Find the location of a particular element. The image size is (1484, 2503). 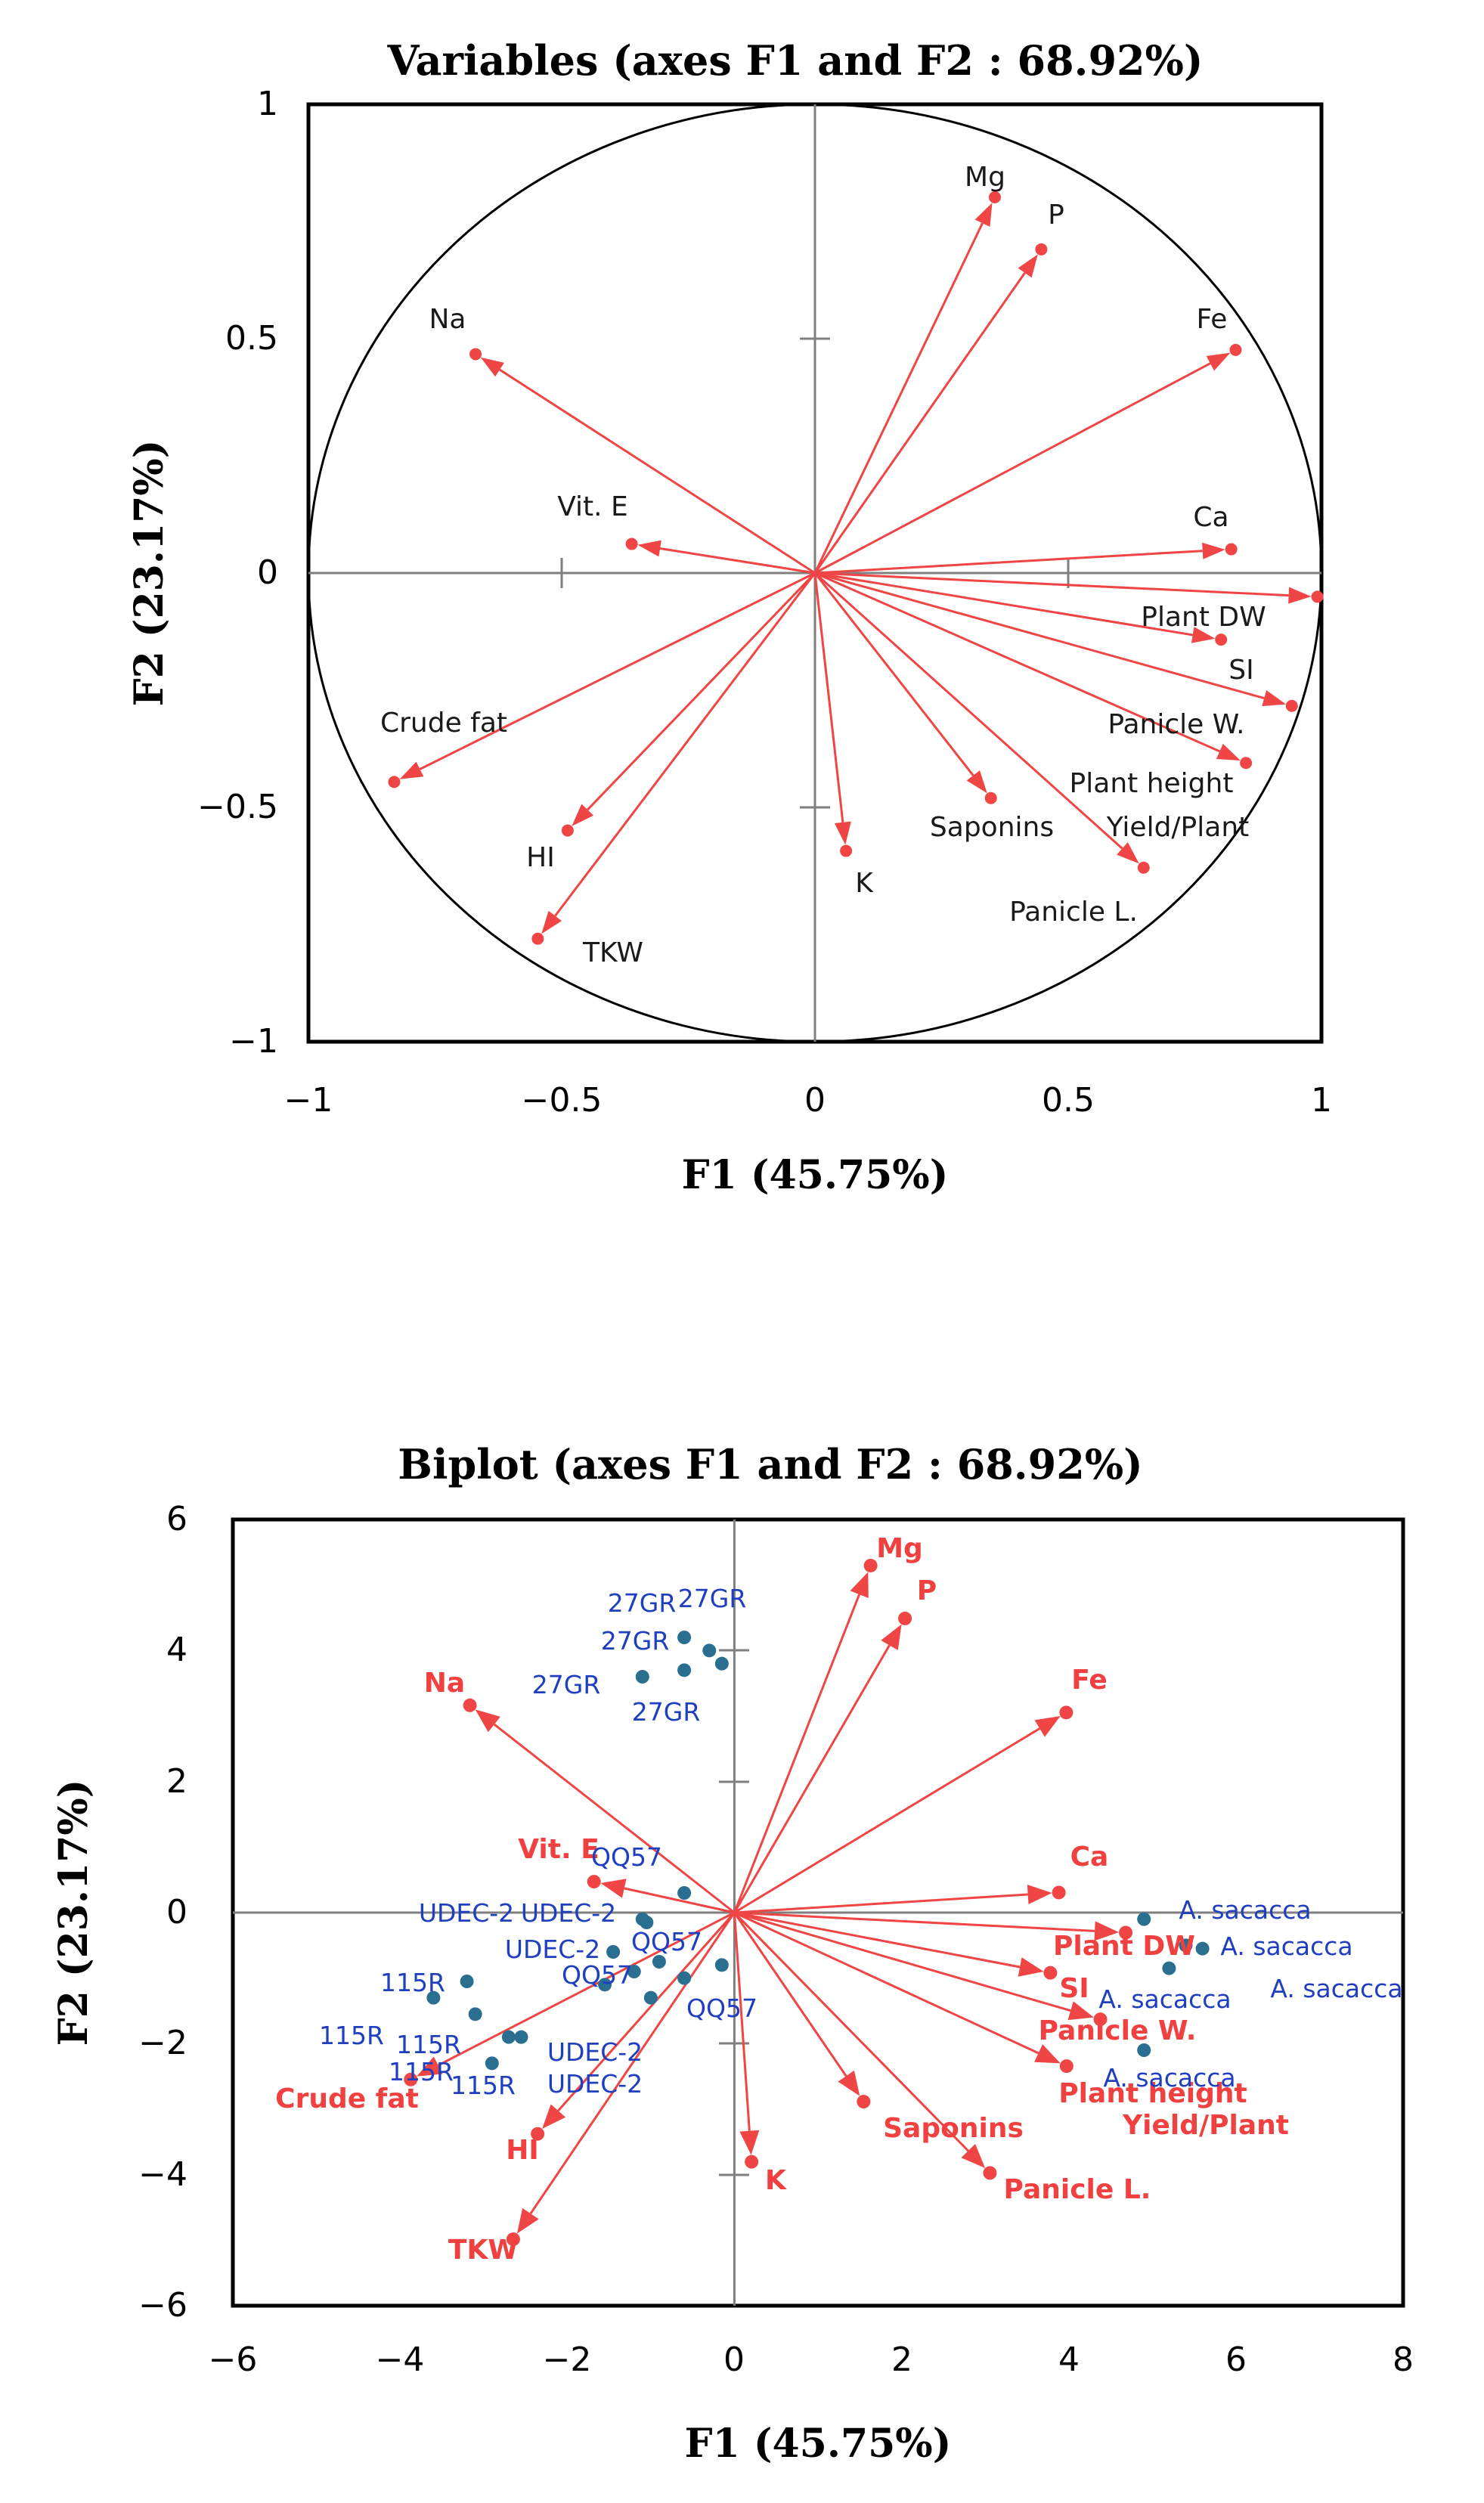

vector-head-saponins is located at coordinates (976, 782).